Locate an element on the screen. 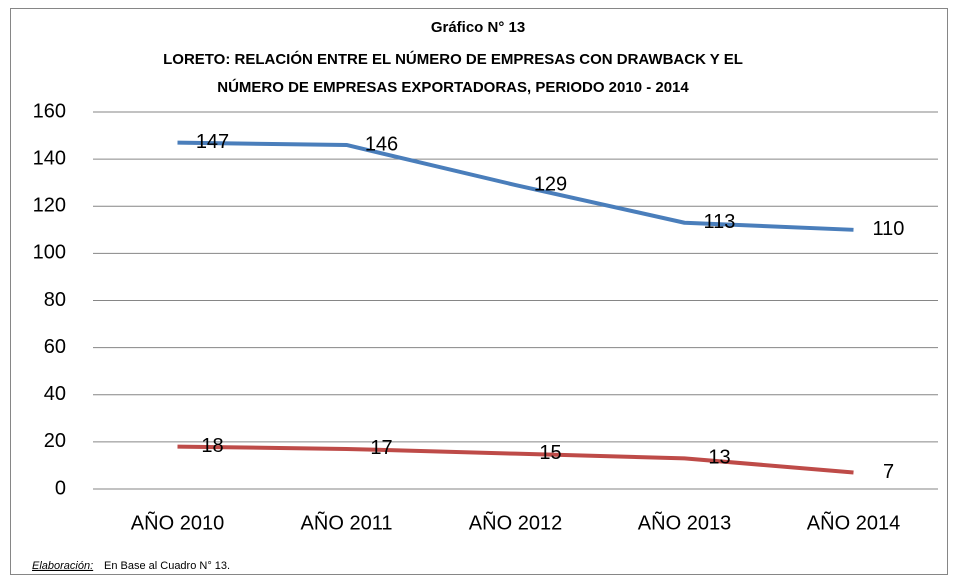 The image size is (958, 583). data-label: 7 is located at coordinates (888, 472).